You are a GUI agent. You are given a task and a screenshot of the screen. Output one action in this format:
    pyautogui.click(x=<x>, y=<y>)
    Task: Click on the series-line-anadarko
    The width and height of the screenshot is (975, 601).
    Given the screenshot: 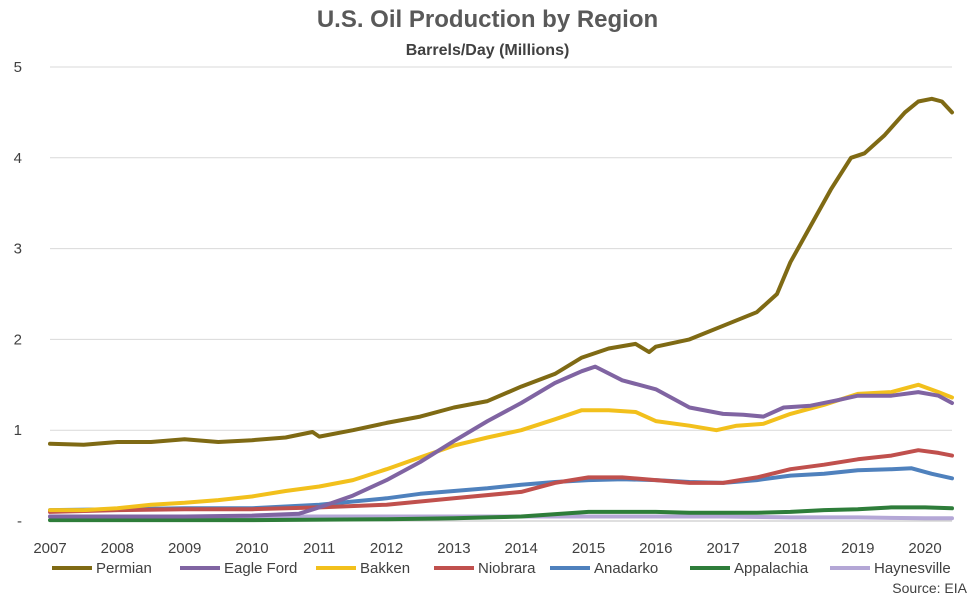 What is the action you would take?
    pyautogui.click(x=501, y=489)
    